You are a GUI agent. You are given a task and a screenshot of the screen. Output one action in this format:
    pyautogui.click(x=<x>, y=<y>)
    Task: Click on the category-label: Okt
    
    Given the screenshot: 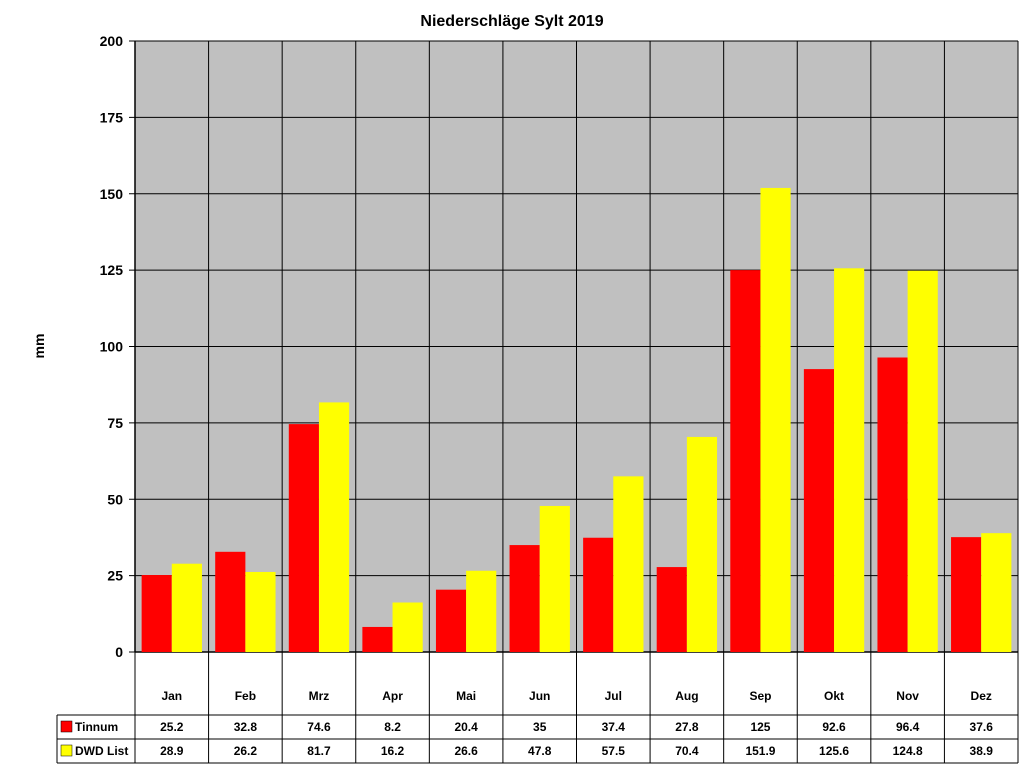 What is the action you would take?
    pyautogui.click(x=834, y=696)
    